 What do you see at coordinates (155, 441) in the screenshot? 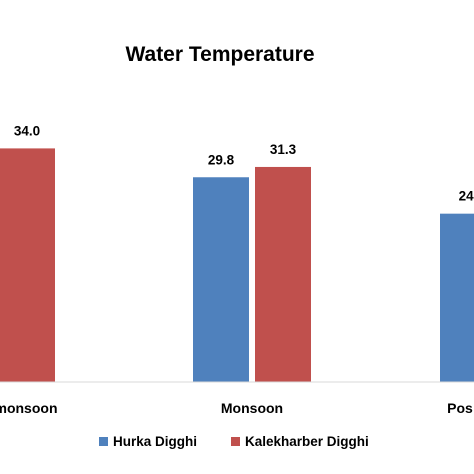
I see `legend-label-hurka: Hurka Digghi` at bounding box center [155, 441].